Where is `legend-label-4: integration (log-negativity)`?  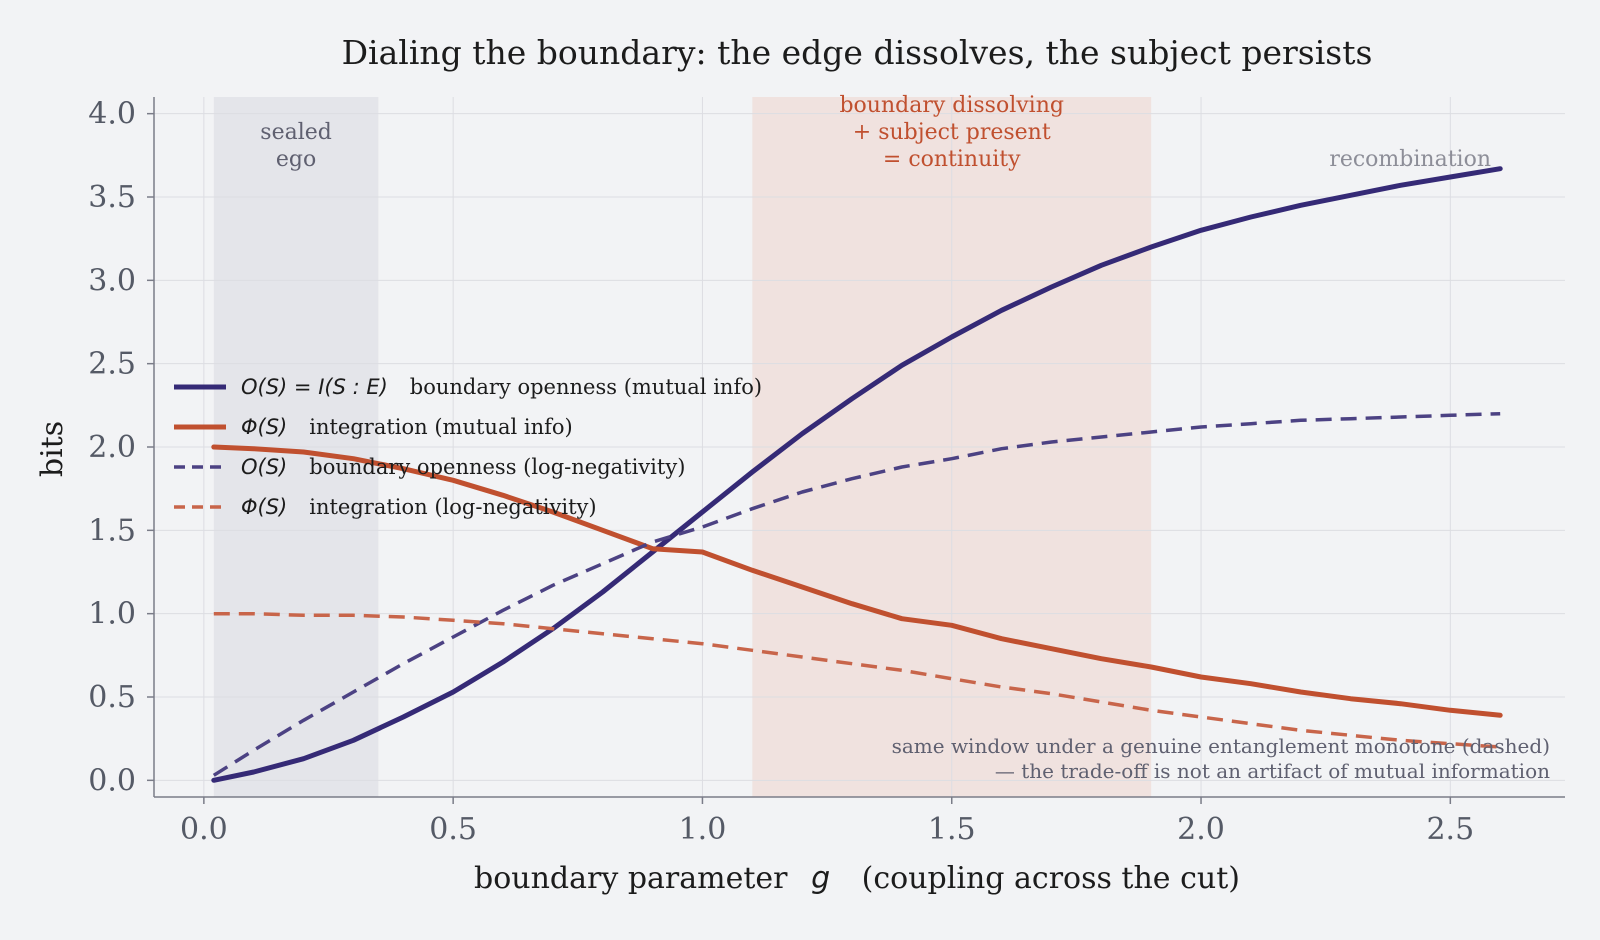
legend-label-4: integration (log-negativity) is located at coordinates (452, 507).